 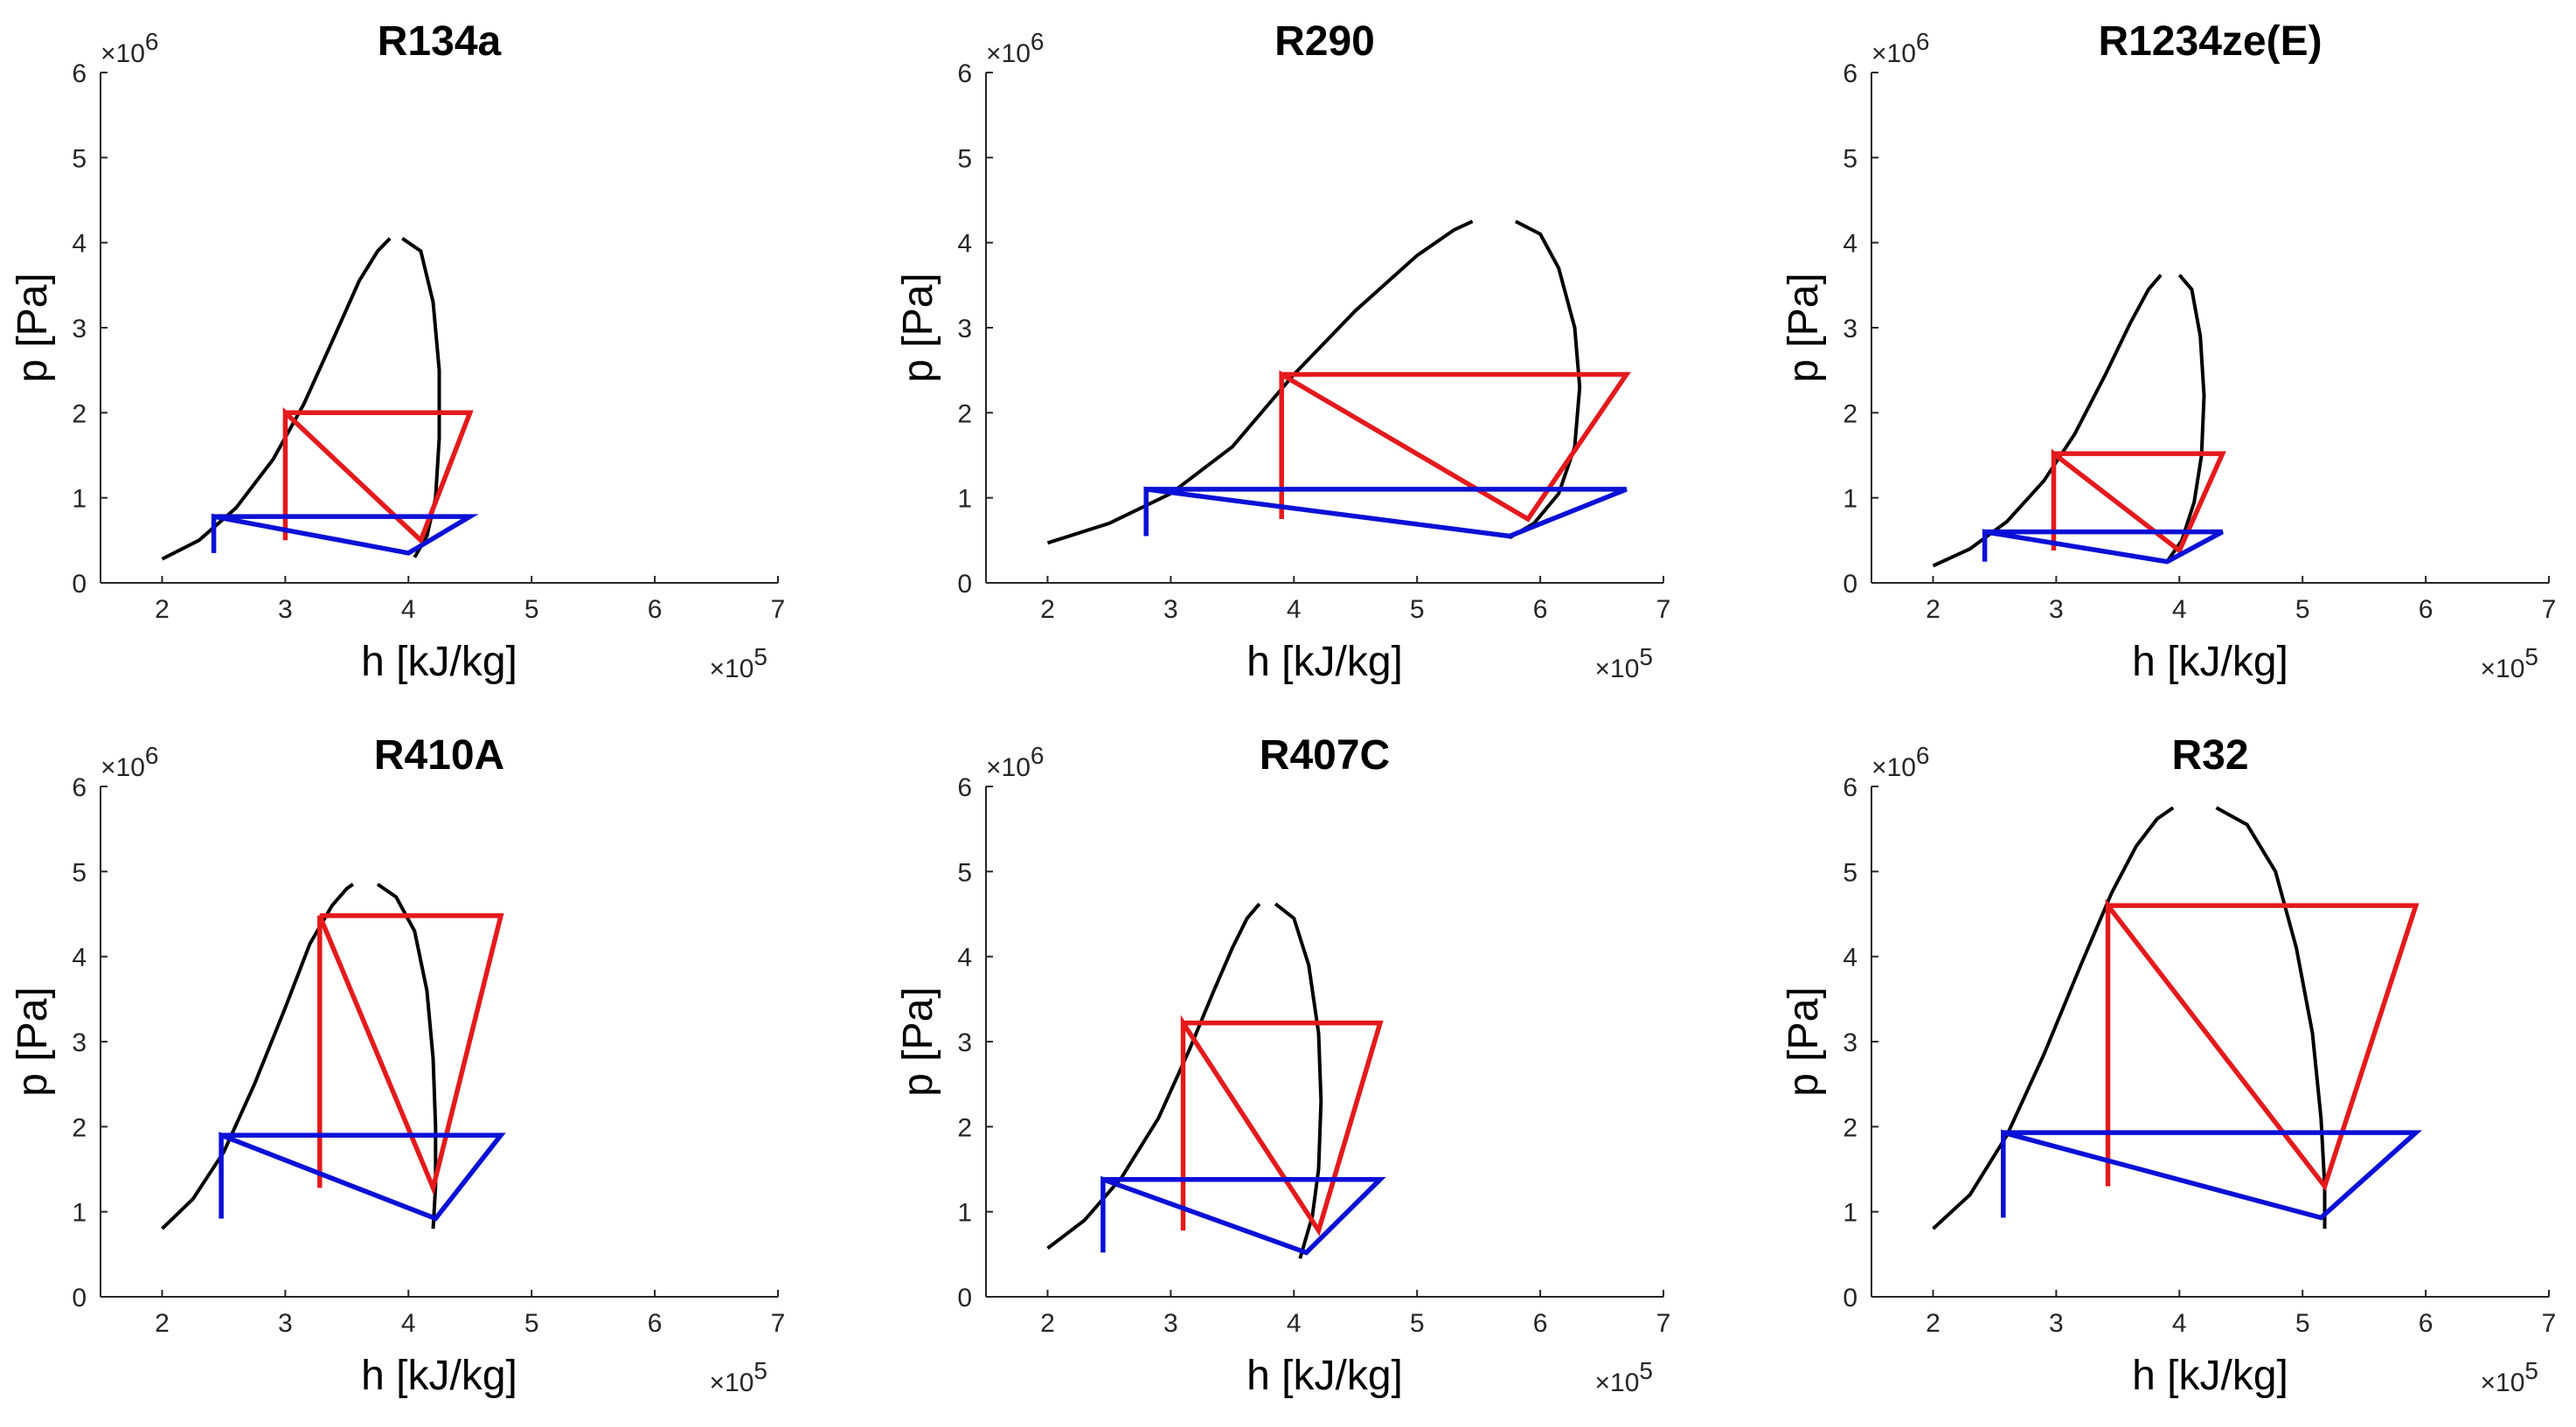 What do you see at coordinates (1325, 41) in the screenshot?
I see `chart-title: R290` at bounding box center [1325, 41].